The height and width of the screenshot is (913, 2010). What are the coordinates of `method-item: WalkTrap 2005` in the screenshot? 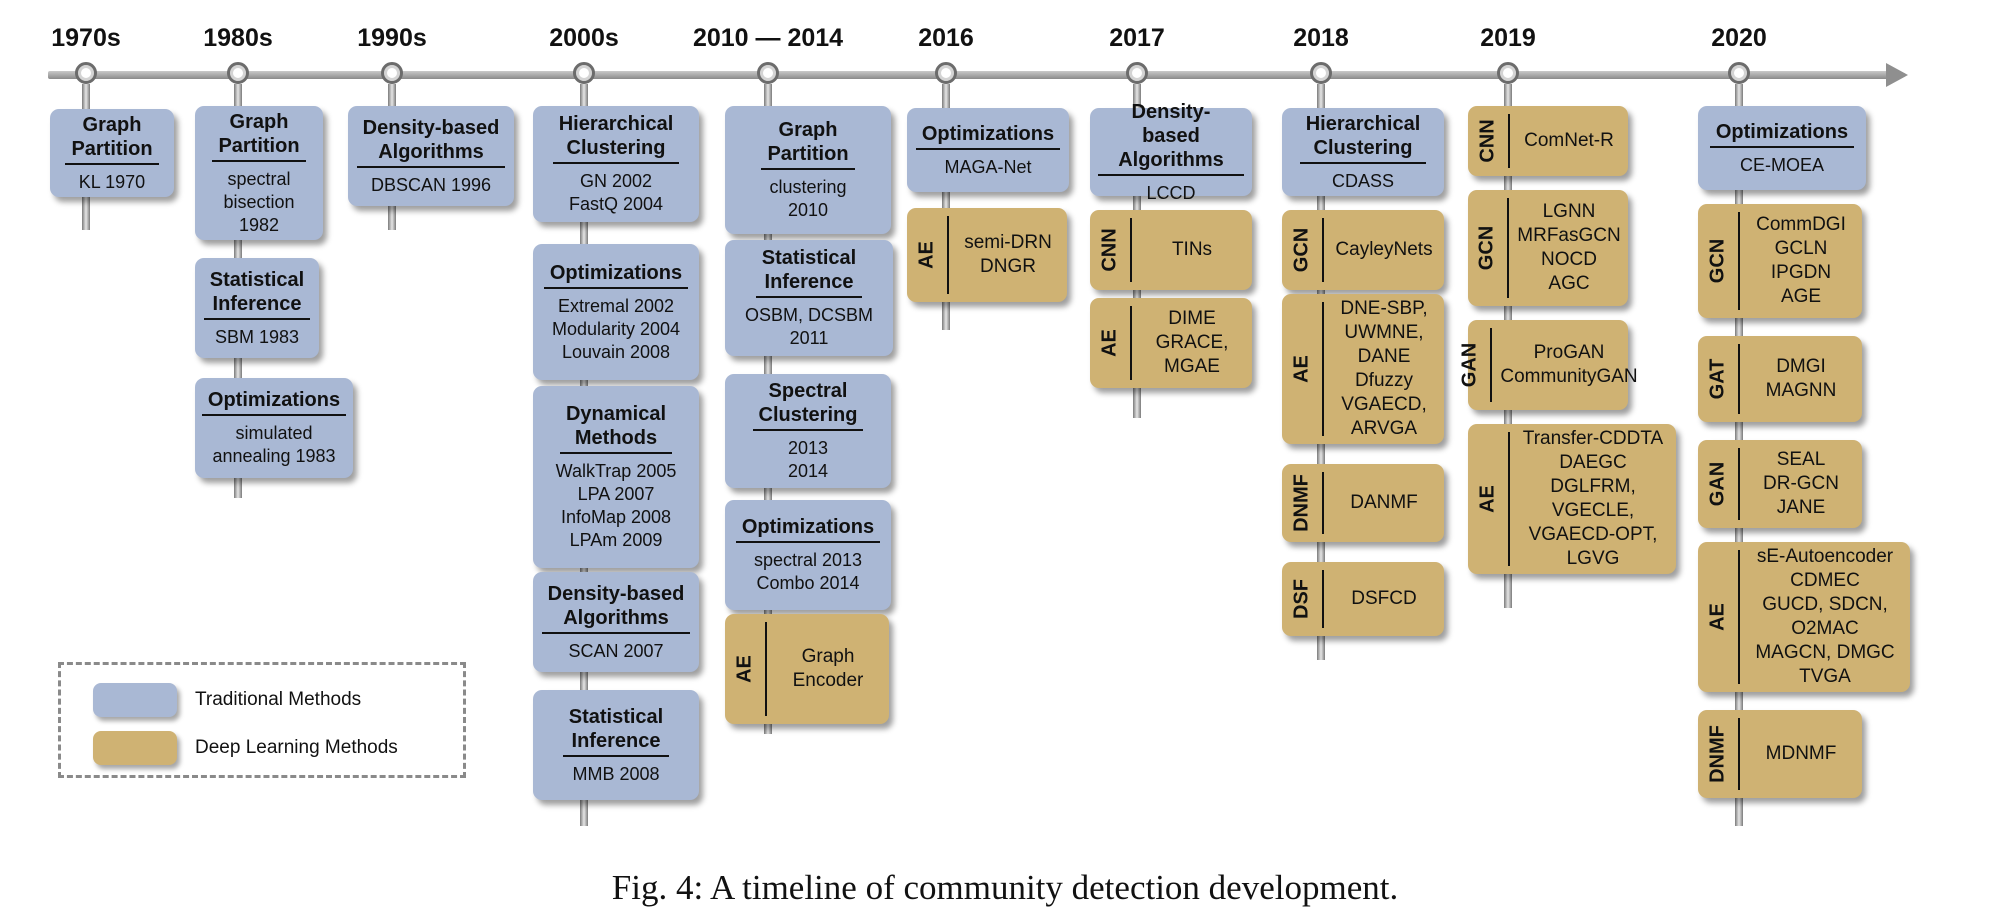 It's located at (616, 471).